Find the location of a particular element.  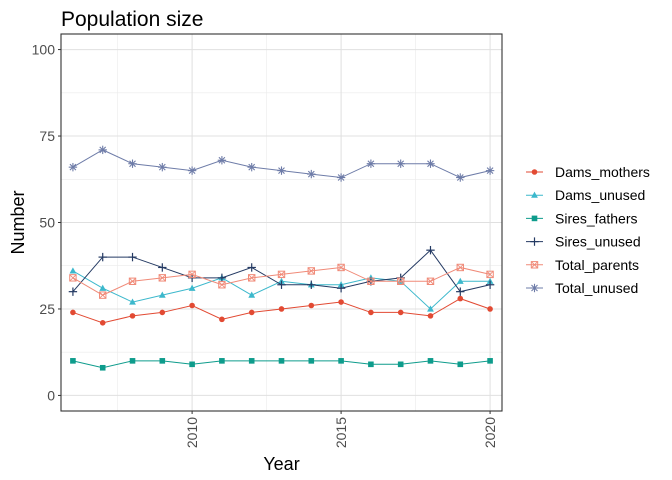

x-tick-label: 2020 is located at coordinates (490, 432).